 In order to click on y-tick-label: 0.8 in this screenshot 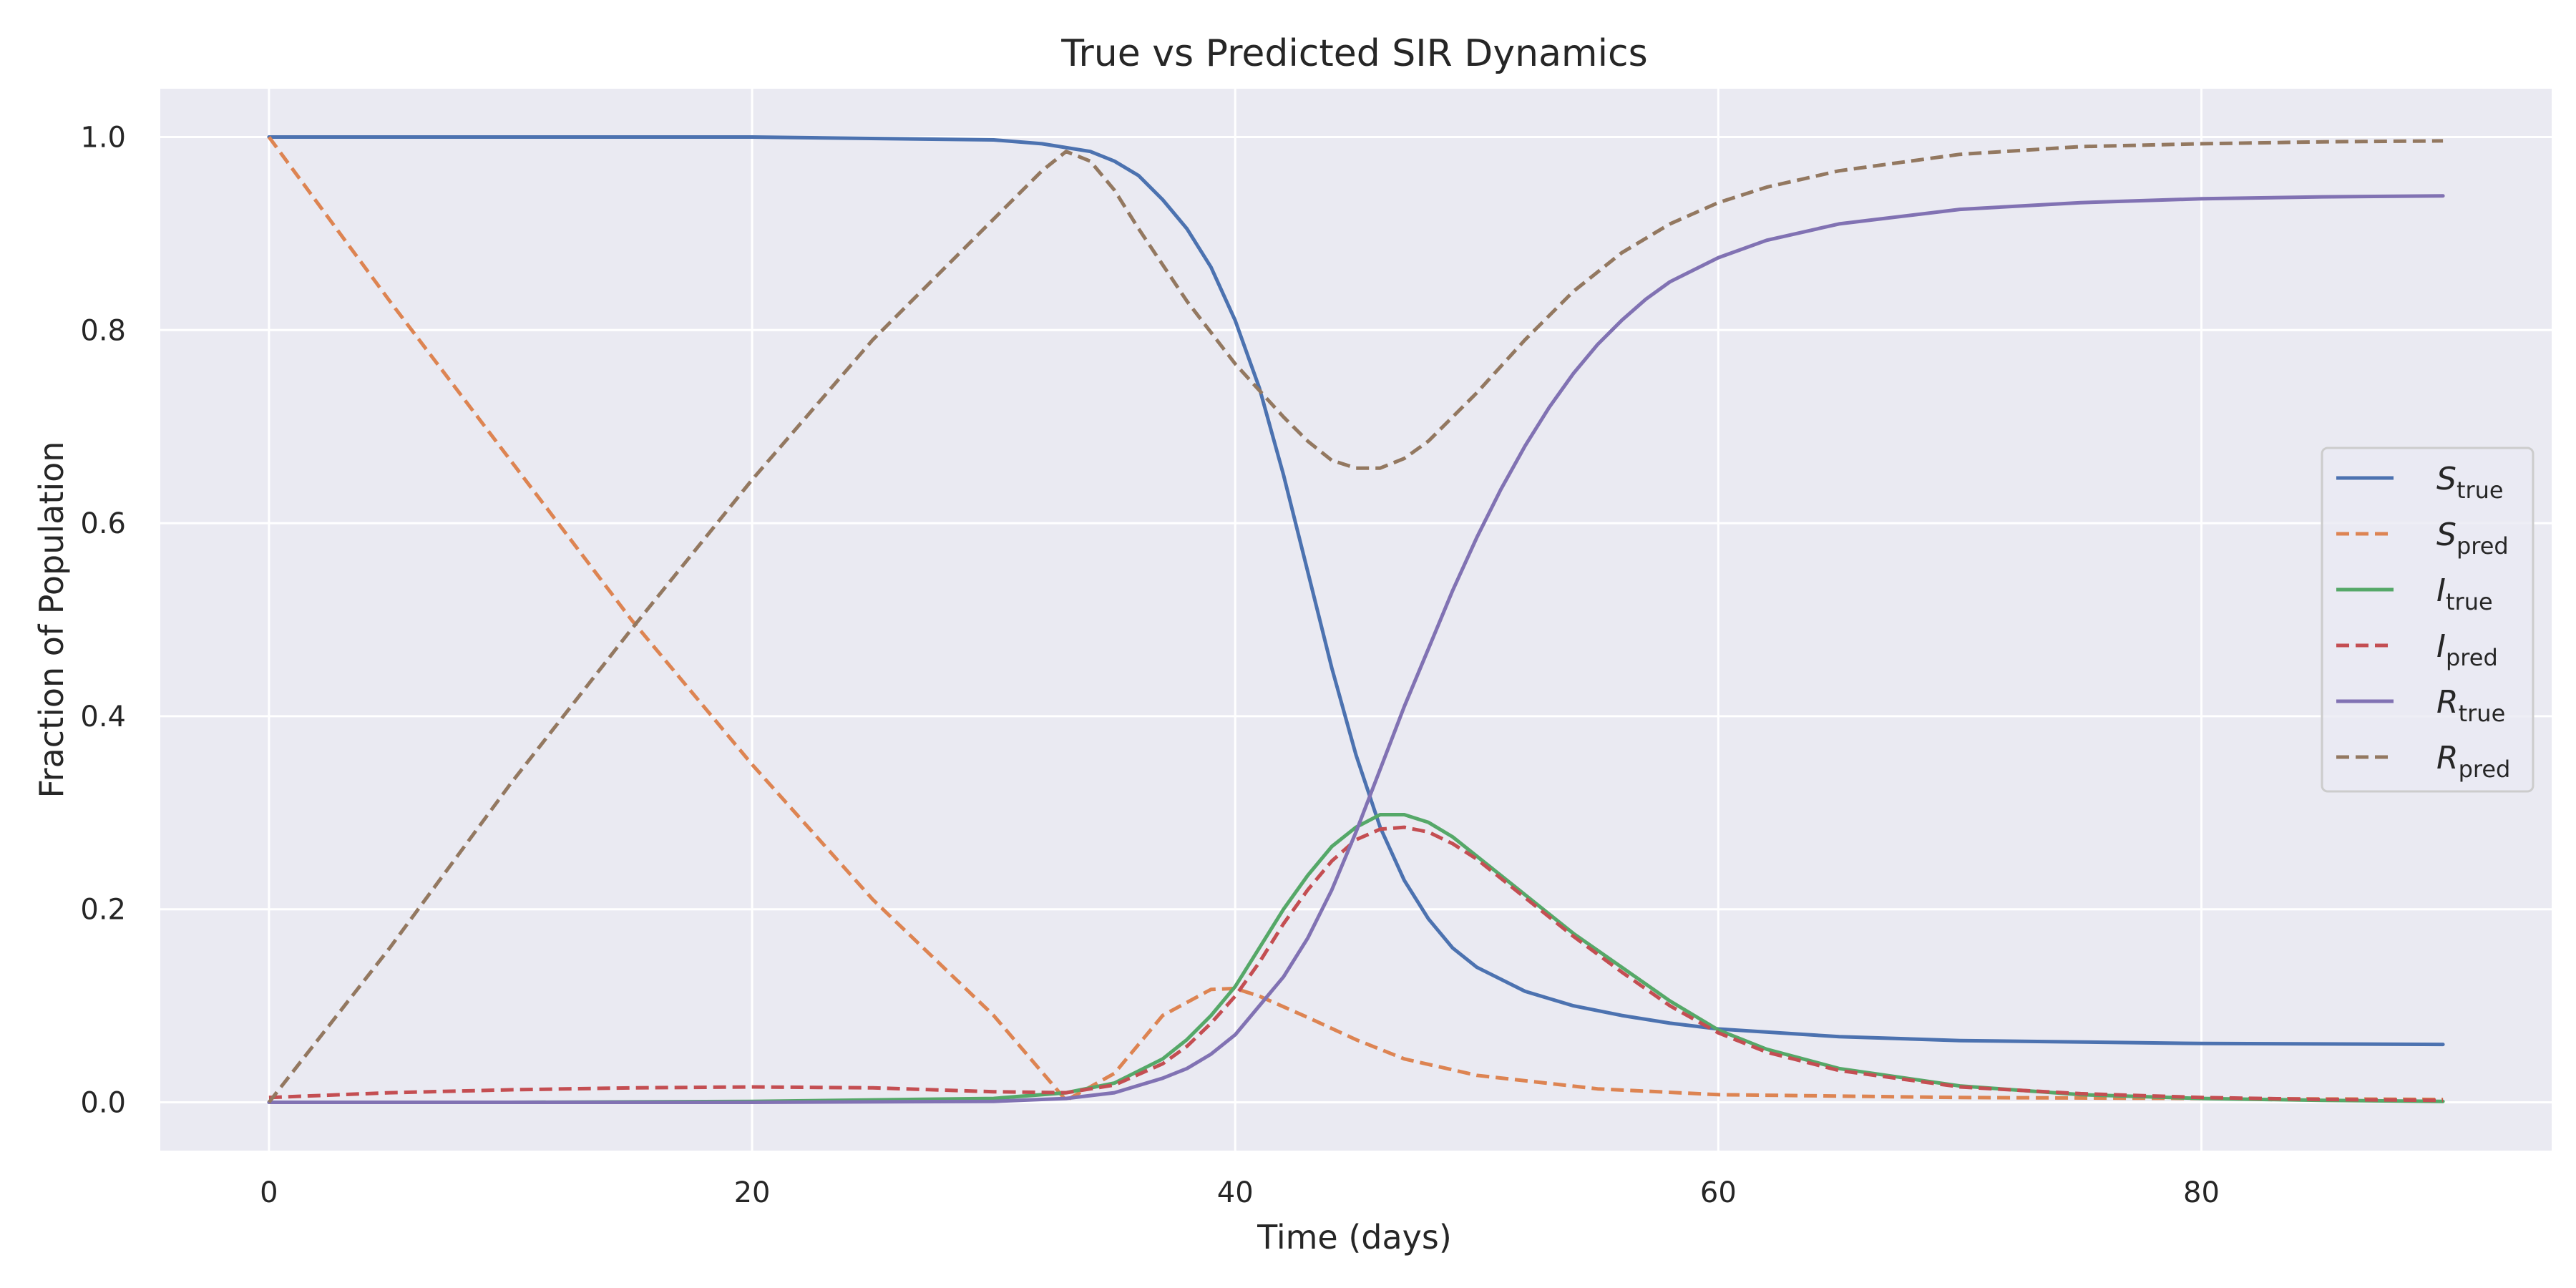, I will do `click(103, 330)`.